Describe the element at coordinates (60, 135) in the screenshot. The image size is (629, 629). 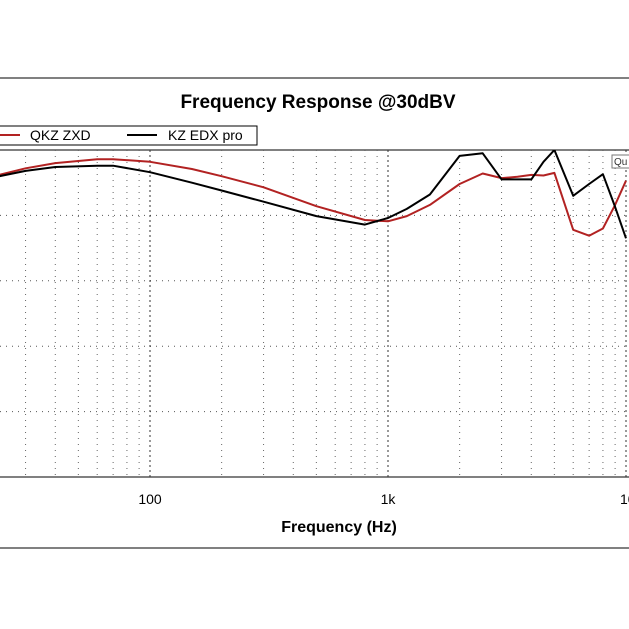
I see `legend-label-series-1: QKZ ZXD` at that location.